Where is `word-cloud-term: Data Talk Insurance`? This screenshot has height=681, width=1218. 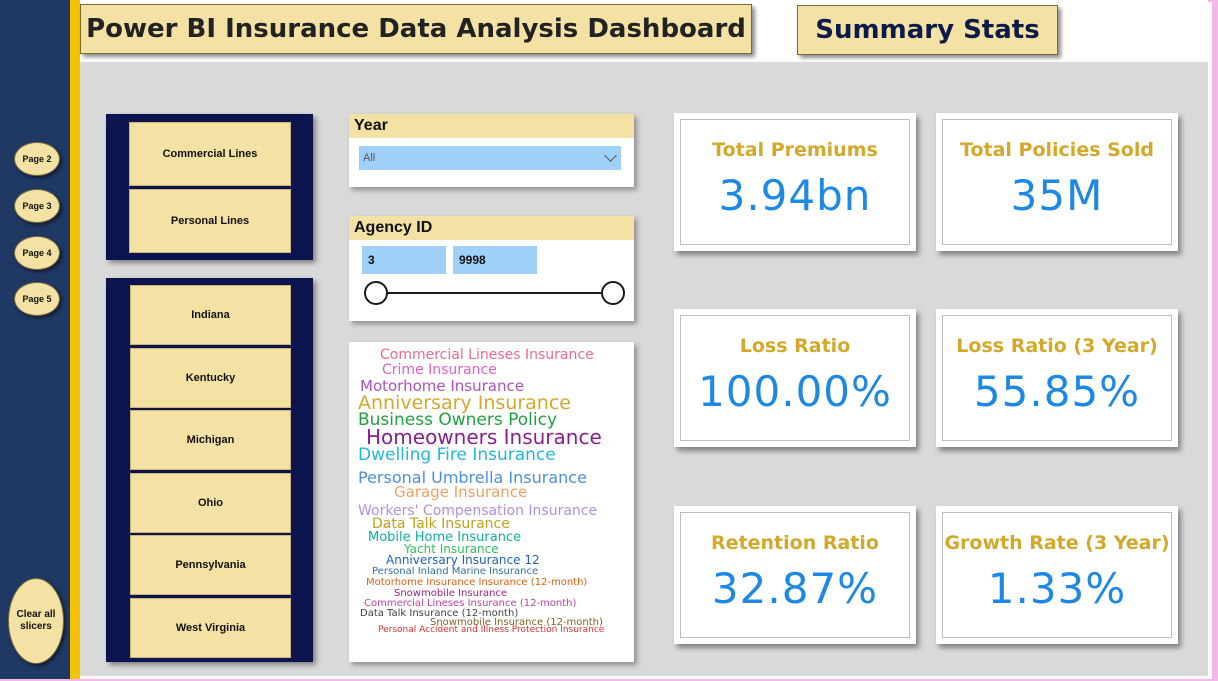
word-cloud-term: Data Talk Insurance is located at coordinates (441, 524).